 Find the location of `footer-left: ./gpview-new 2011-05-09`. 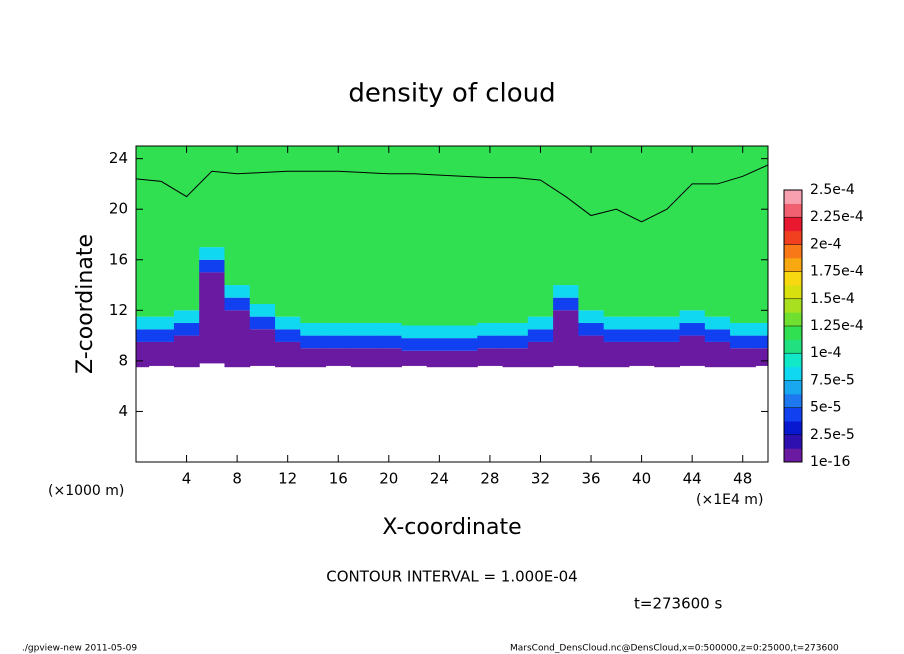

footer-left: ./gpview-new 2011-05-09 is located at coordinates (79, 649).